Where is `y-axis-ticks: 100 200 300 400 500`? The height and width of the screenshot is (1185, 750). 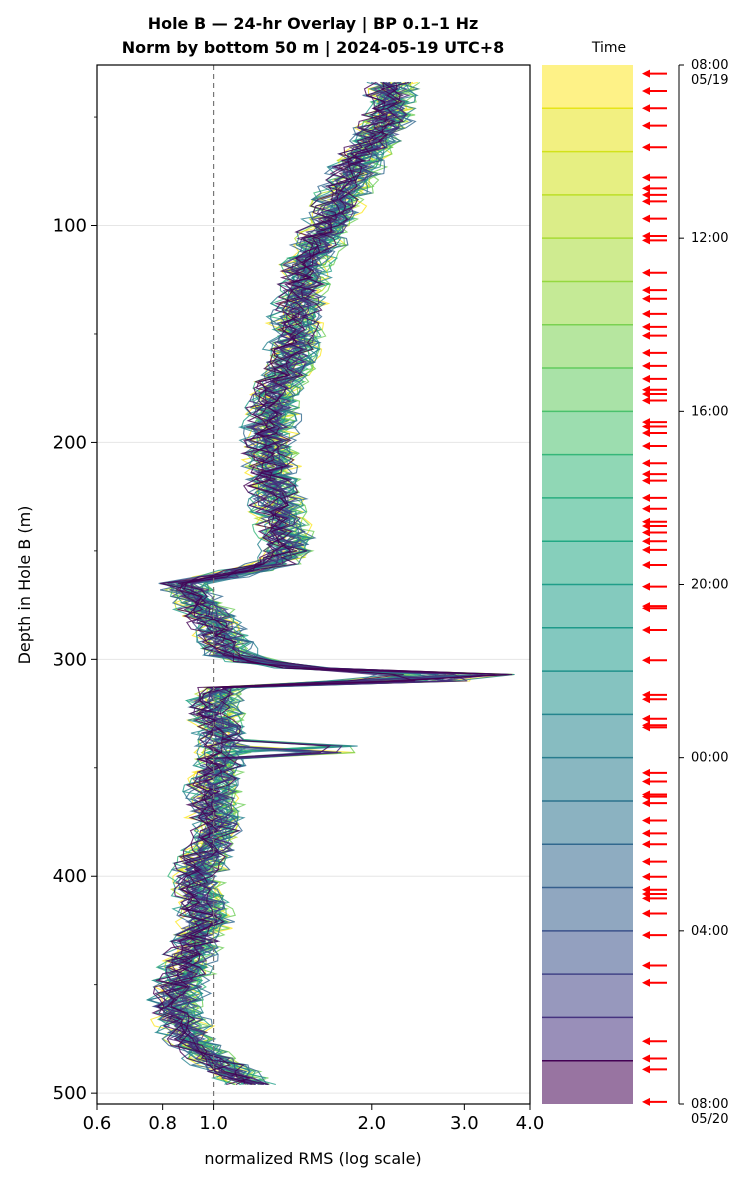 y-axis-ticks: 100 200 300 400 500 is located at coordinates (75, 610).